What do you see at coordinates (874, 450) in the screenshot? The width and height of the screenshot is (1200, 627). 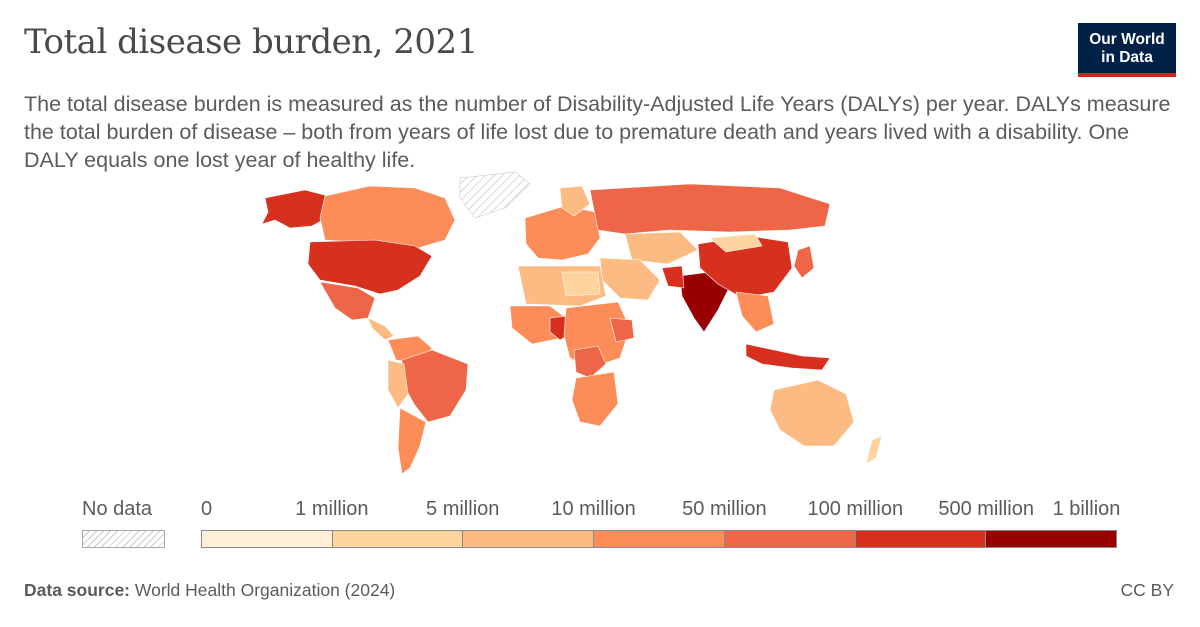 I see `region-new-zealand` at bounding box center [874, 450].